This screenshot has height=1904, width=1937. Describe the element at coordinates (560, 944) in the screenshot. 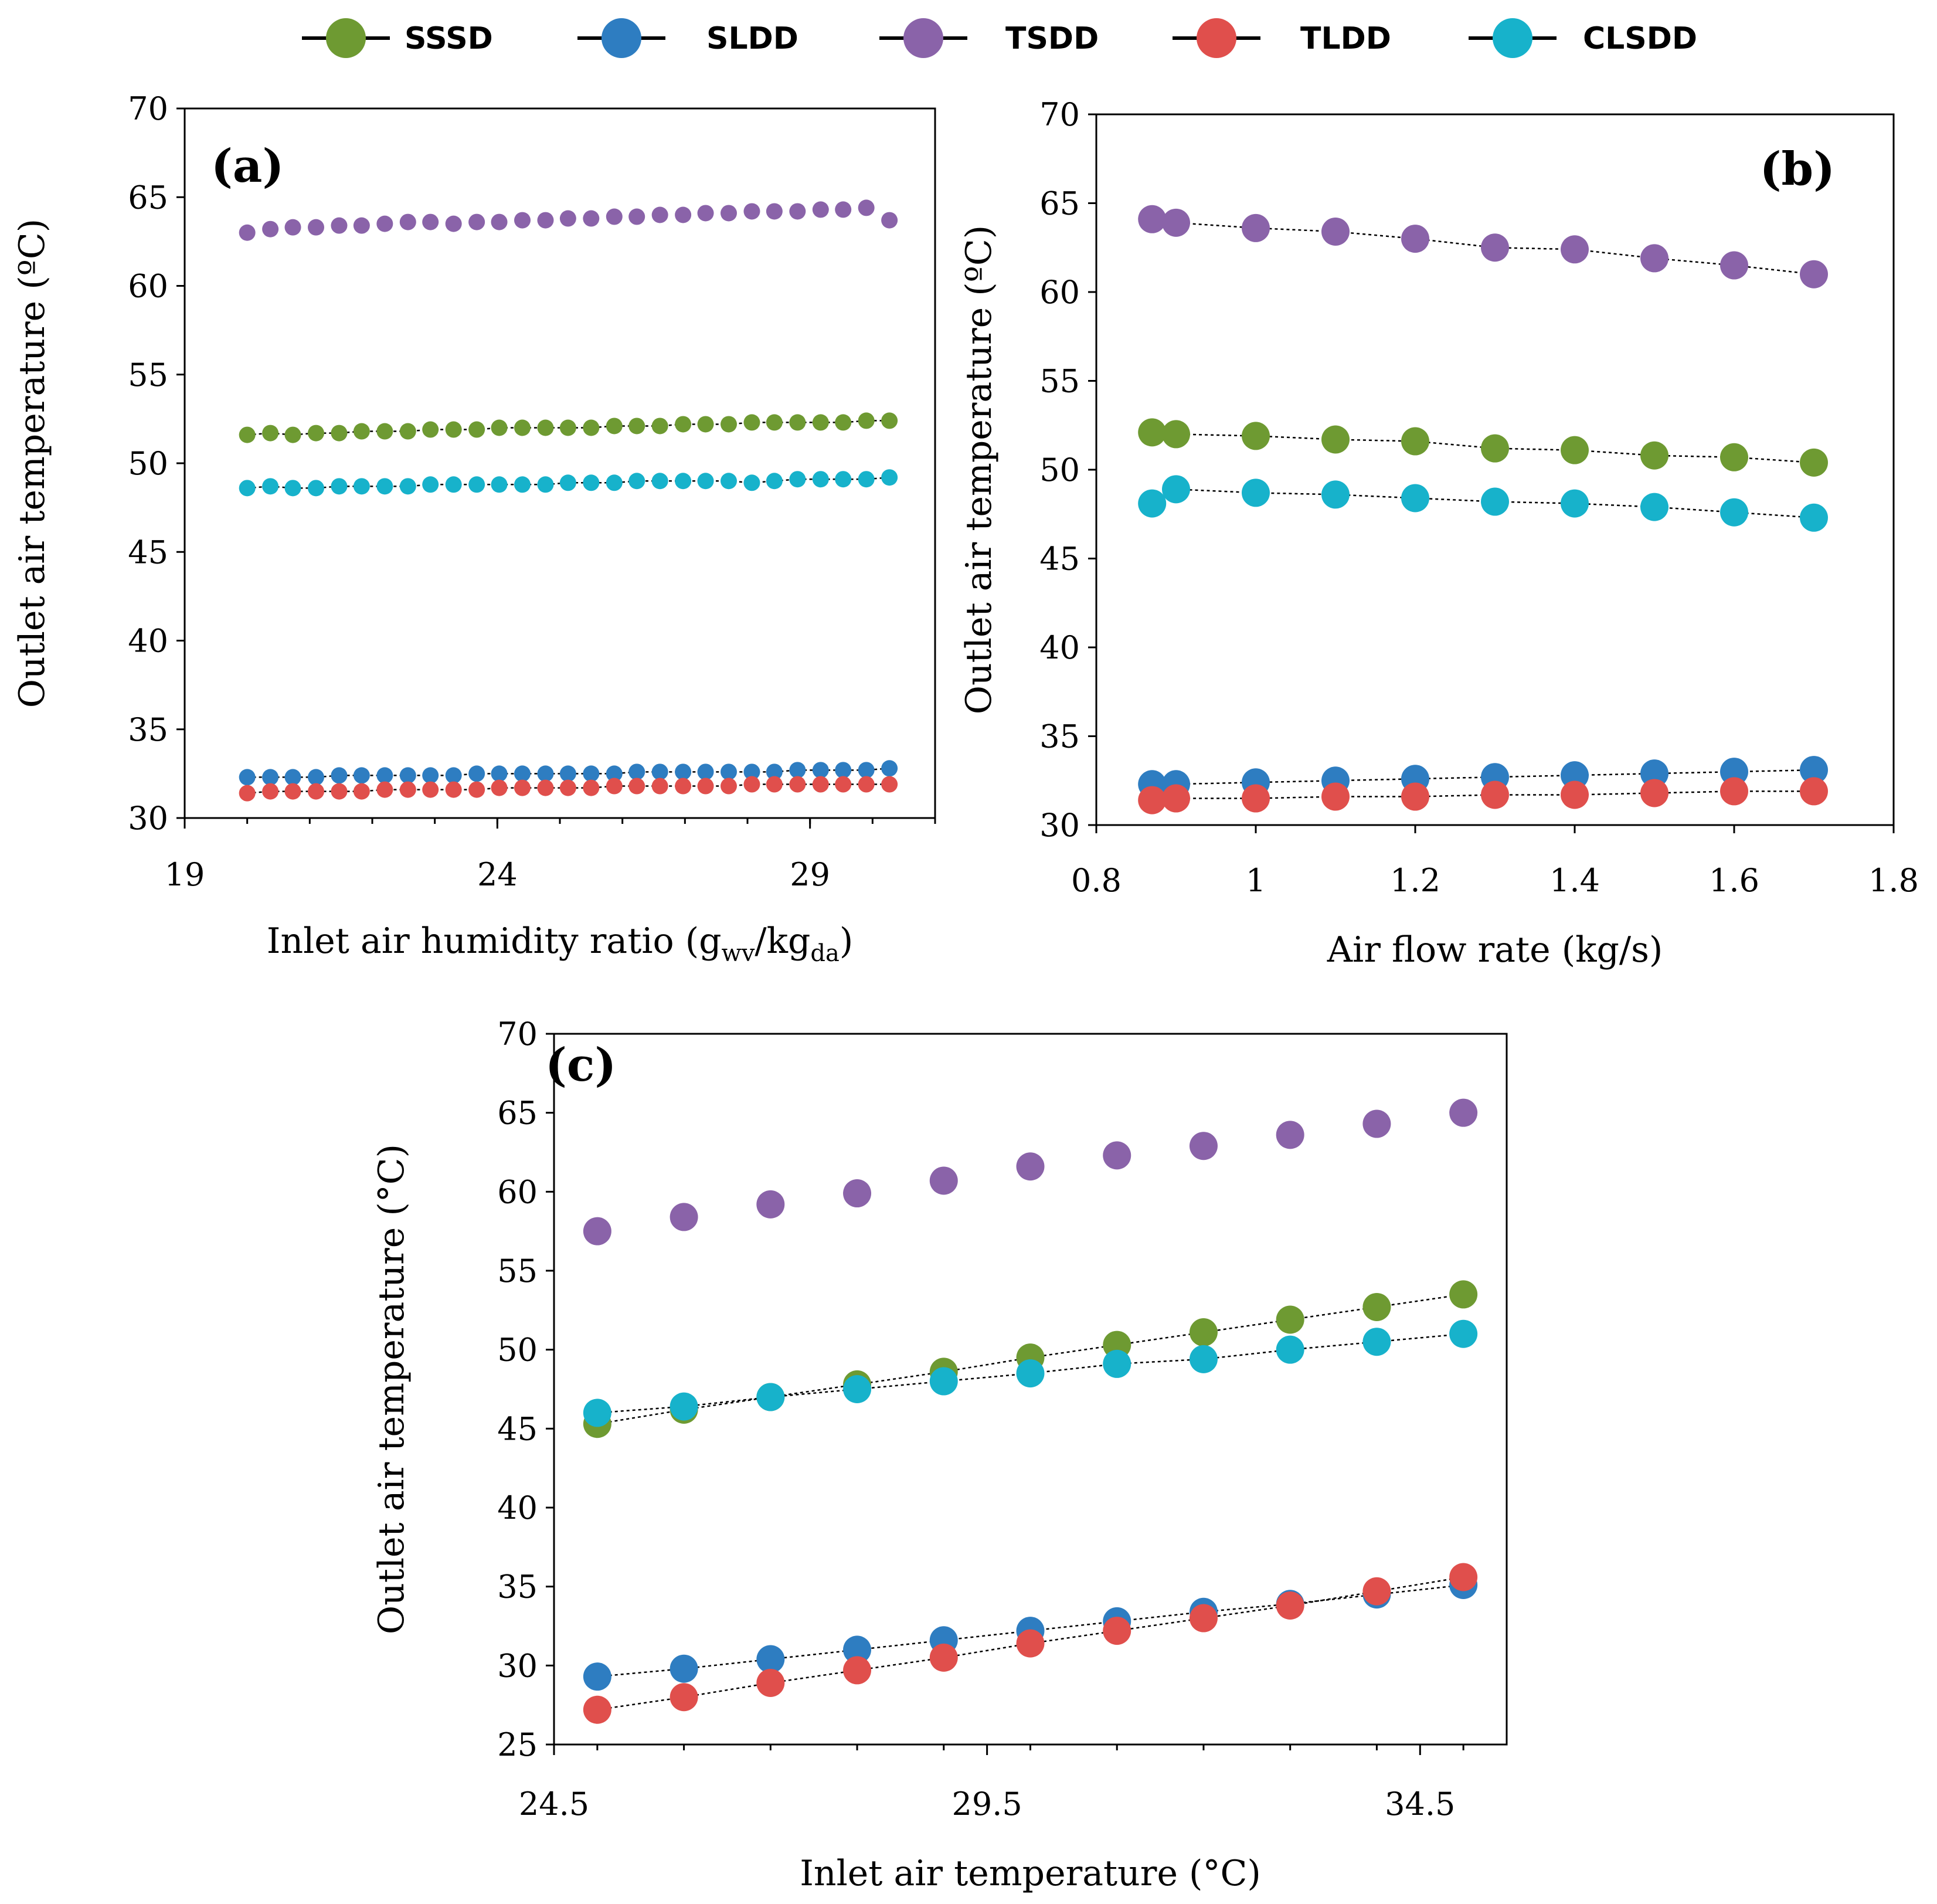

I see `x-axis-label-a: Inlet air humidity ratio (gwv/kgda)` at that location.